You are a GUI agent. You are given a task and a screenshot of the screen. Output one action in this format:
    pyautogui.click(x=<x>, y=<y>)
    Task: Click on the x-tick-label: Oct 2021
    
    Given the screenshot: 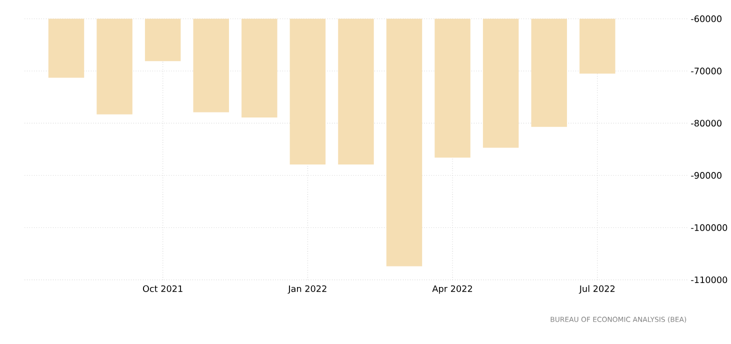 What is the action you would take?
    pyautogui.click(x=162, y=288)
    